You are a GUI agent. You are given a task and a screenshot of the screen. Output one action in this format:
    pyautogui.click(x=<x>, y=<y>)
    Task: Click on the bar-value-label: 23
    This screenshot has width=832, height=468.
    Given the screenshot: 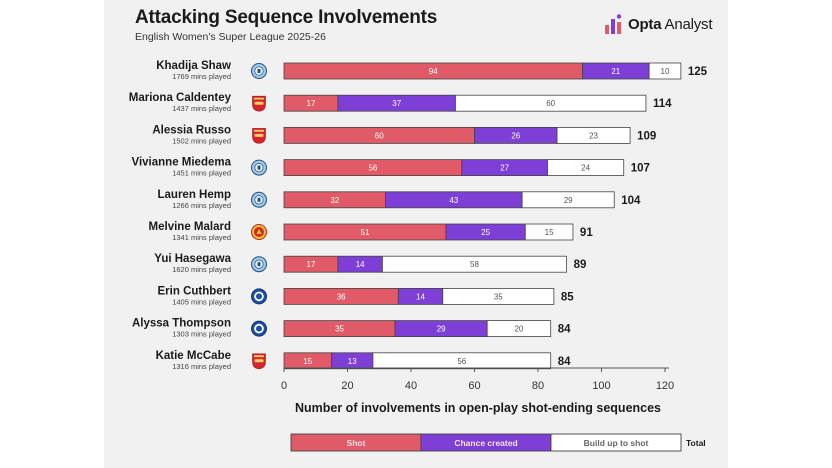 What is the action you would take?
    pyautogui.click(x=593, y=135)
    